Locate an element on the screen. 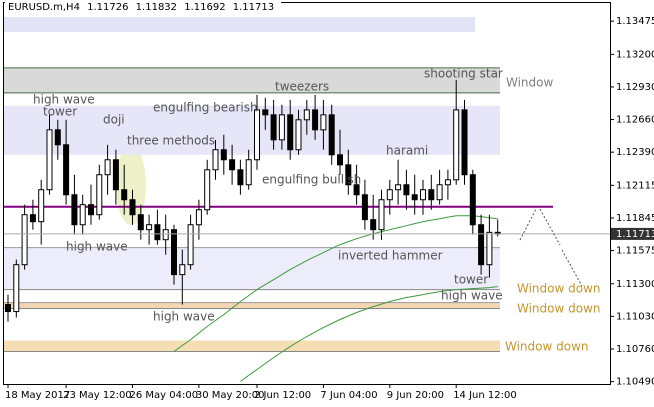 The image size is (654, 407). y-tick-label: 1.11300 is located at coordinates (635, 284).